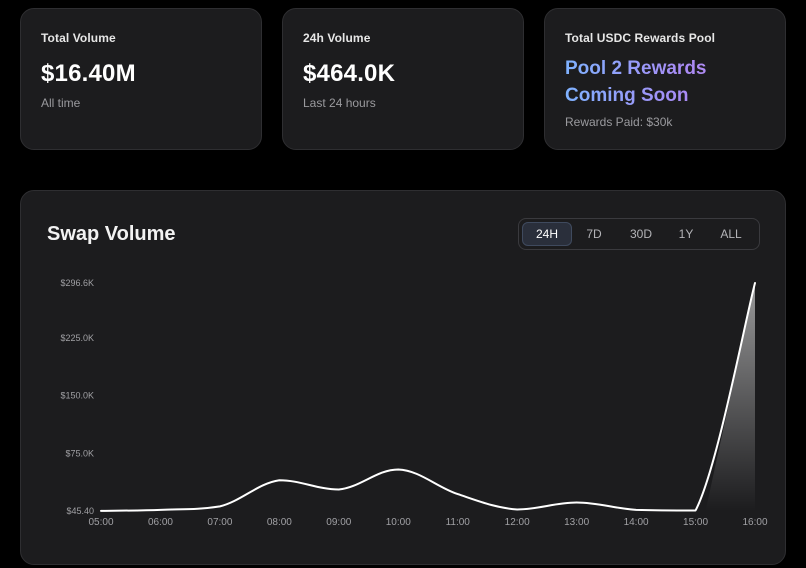 Image resolution: width=806 pixels, height=568 pixels. I want to click on stat-value: $464.0K, so click(349, 73).